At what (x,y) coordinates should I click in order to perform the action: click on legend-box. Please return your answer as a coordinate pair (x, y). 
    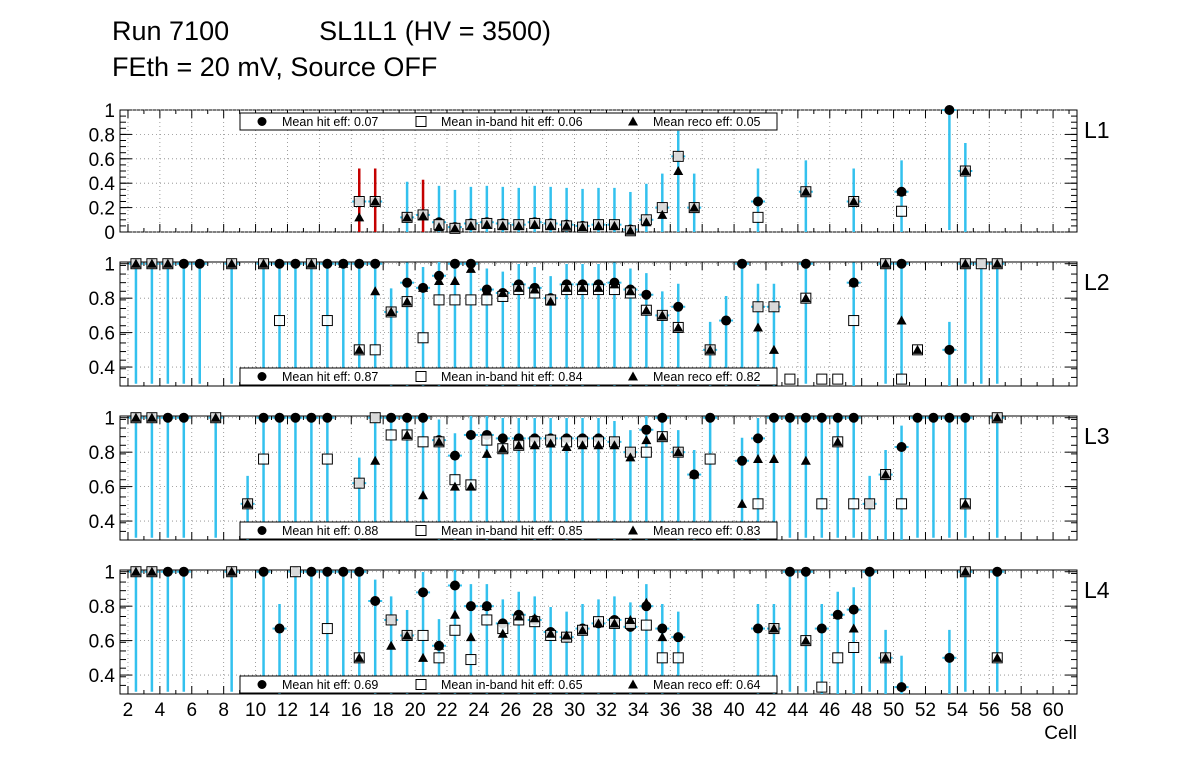
    Looking at the image, I should click on (508, 530).